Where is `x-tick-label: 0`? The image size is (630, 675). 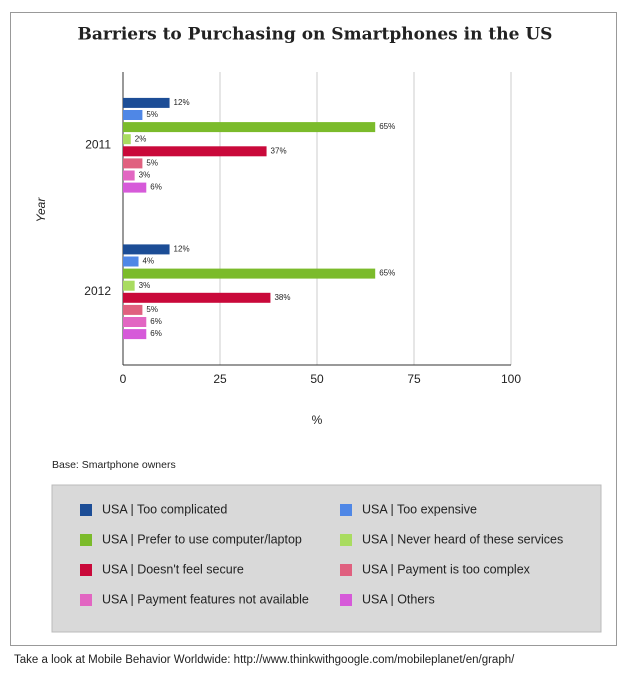 x-tick-label: 0 is located at coordinates (123, 379).